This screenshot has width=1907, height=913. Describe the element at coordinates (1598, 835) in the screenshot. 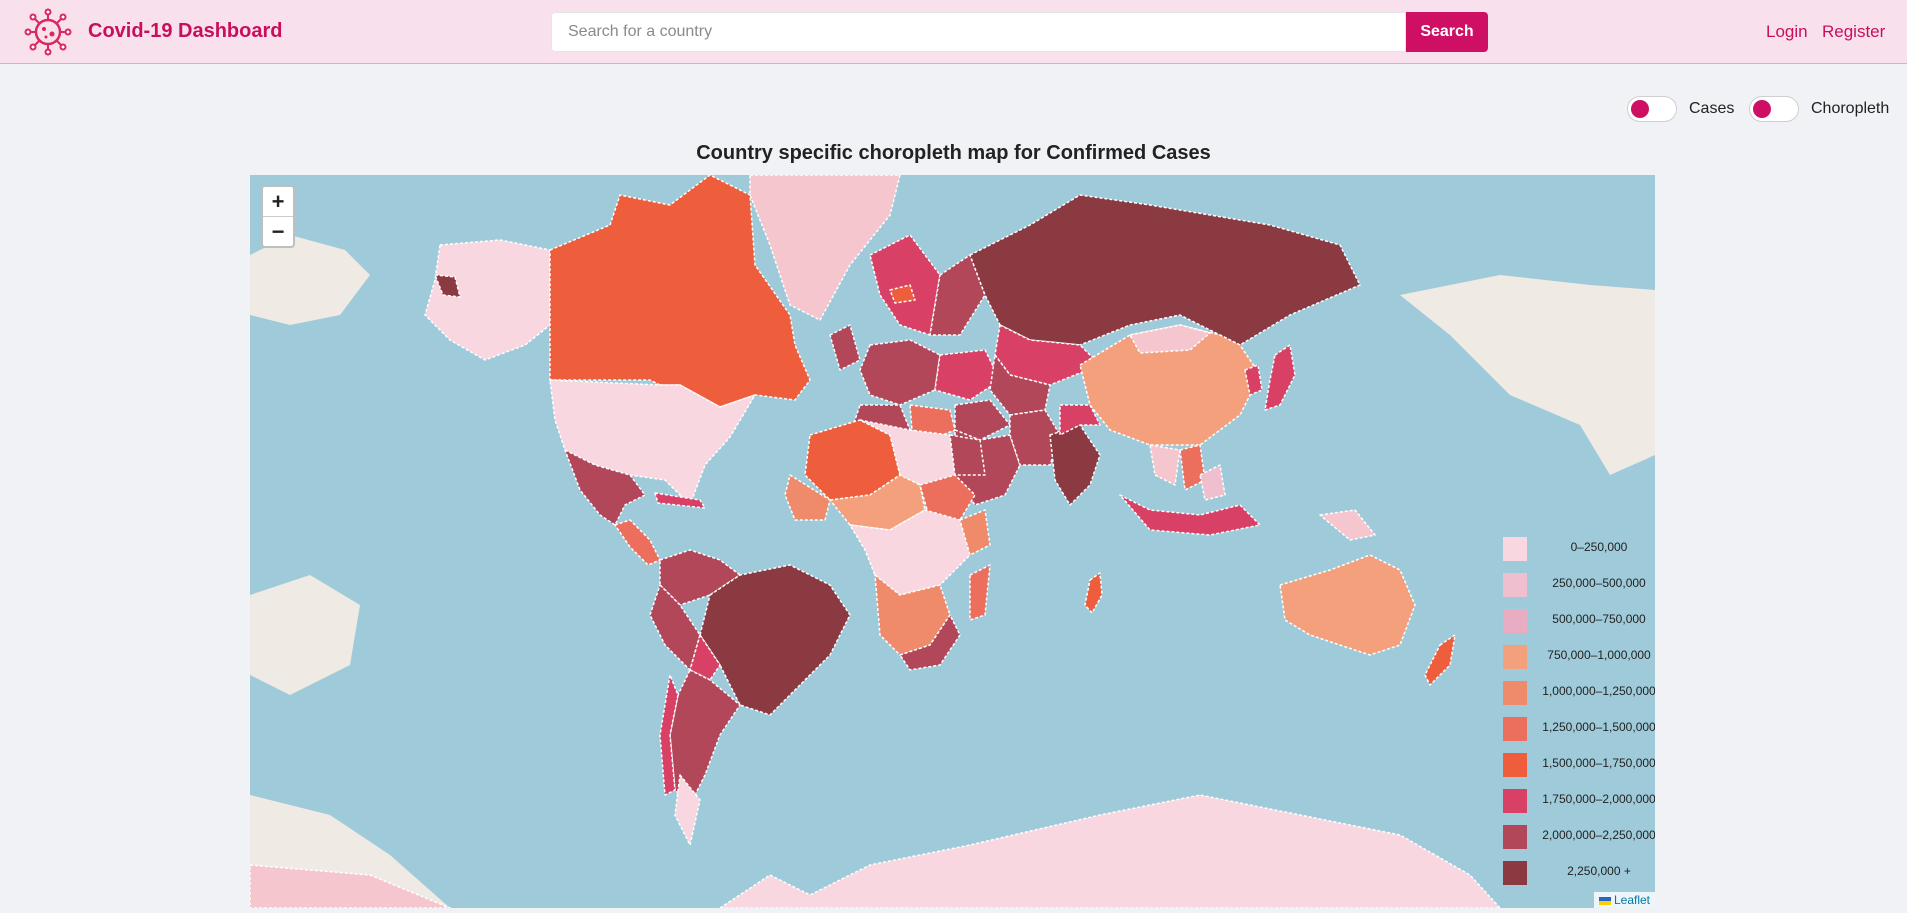

I see `legend-label: 2,000,000–2,250,000` at that location.